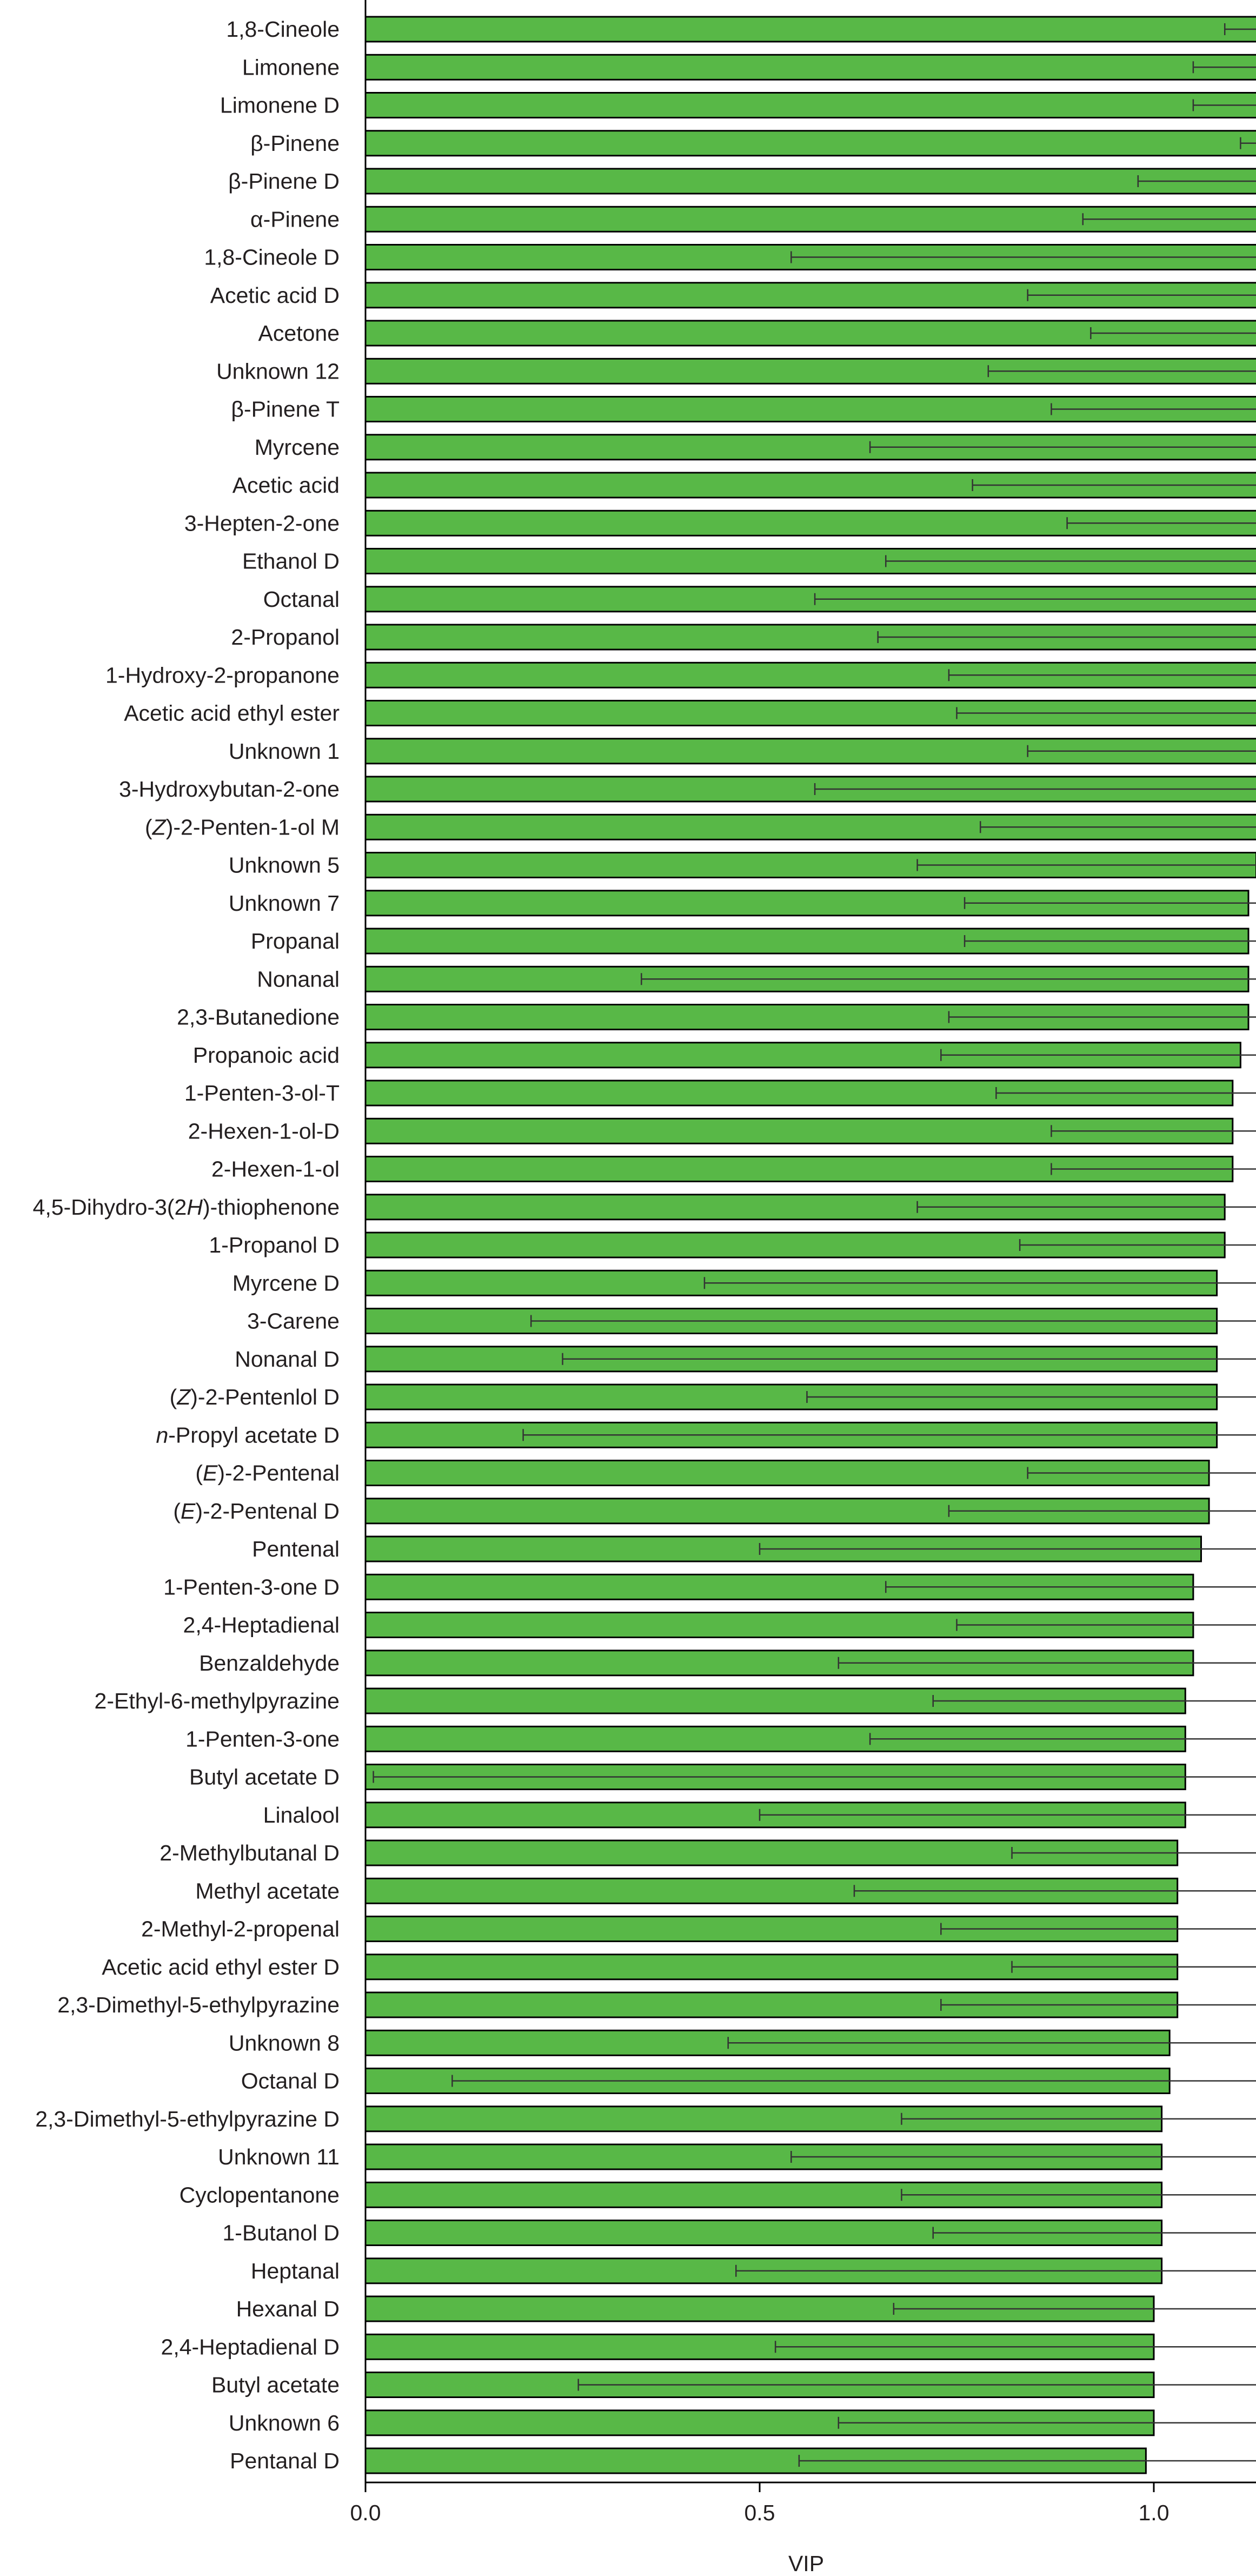 The image size is (1256, 2576). What do you see at coordinates (285, 410) in the screenshot?
I see `category-label: β-Pinene T` at bounding box center [285, 410].